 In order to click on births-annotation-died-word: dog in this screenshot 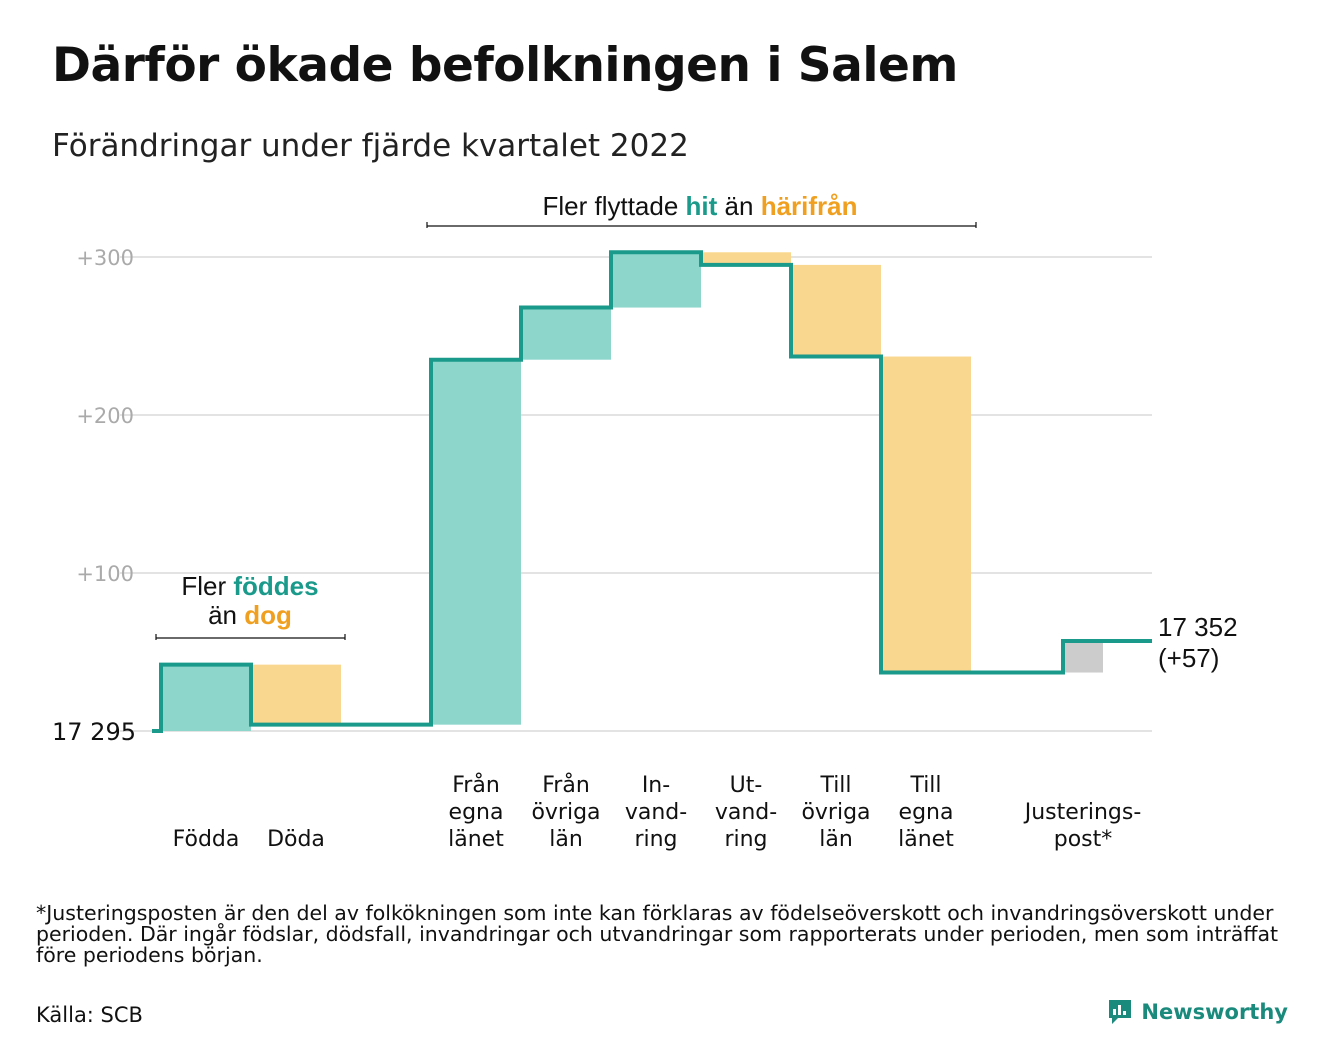, I will do `click(268, 615)`.